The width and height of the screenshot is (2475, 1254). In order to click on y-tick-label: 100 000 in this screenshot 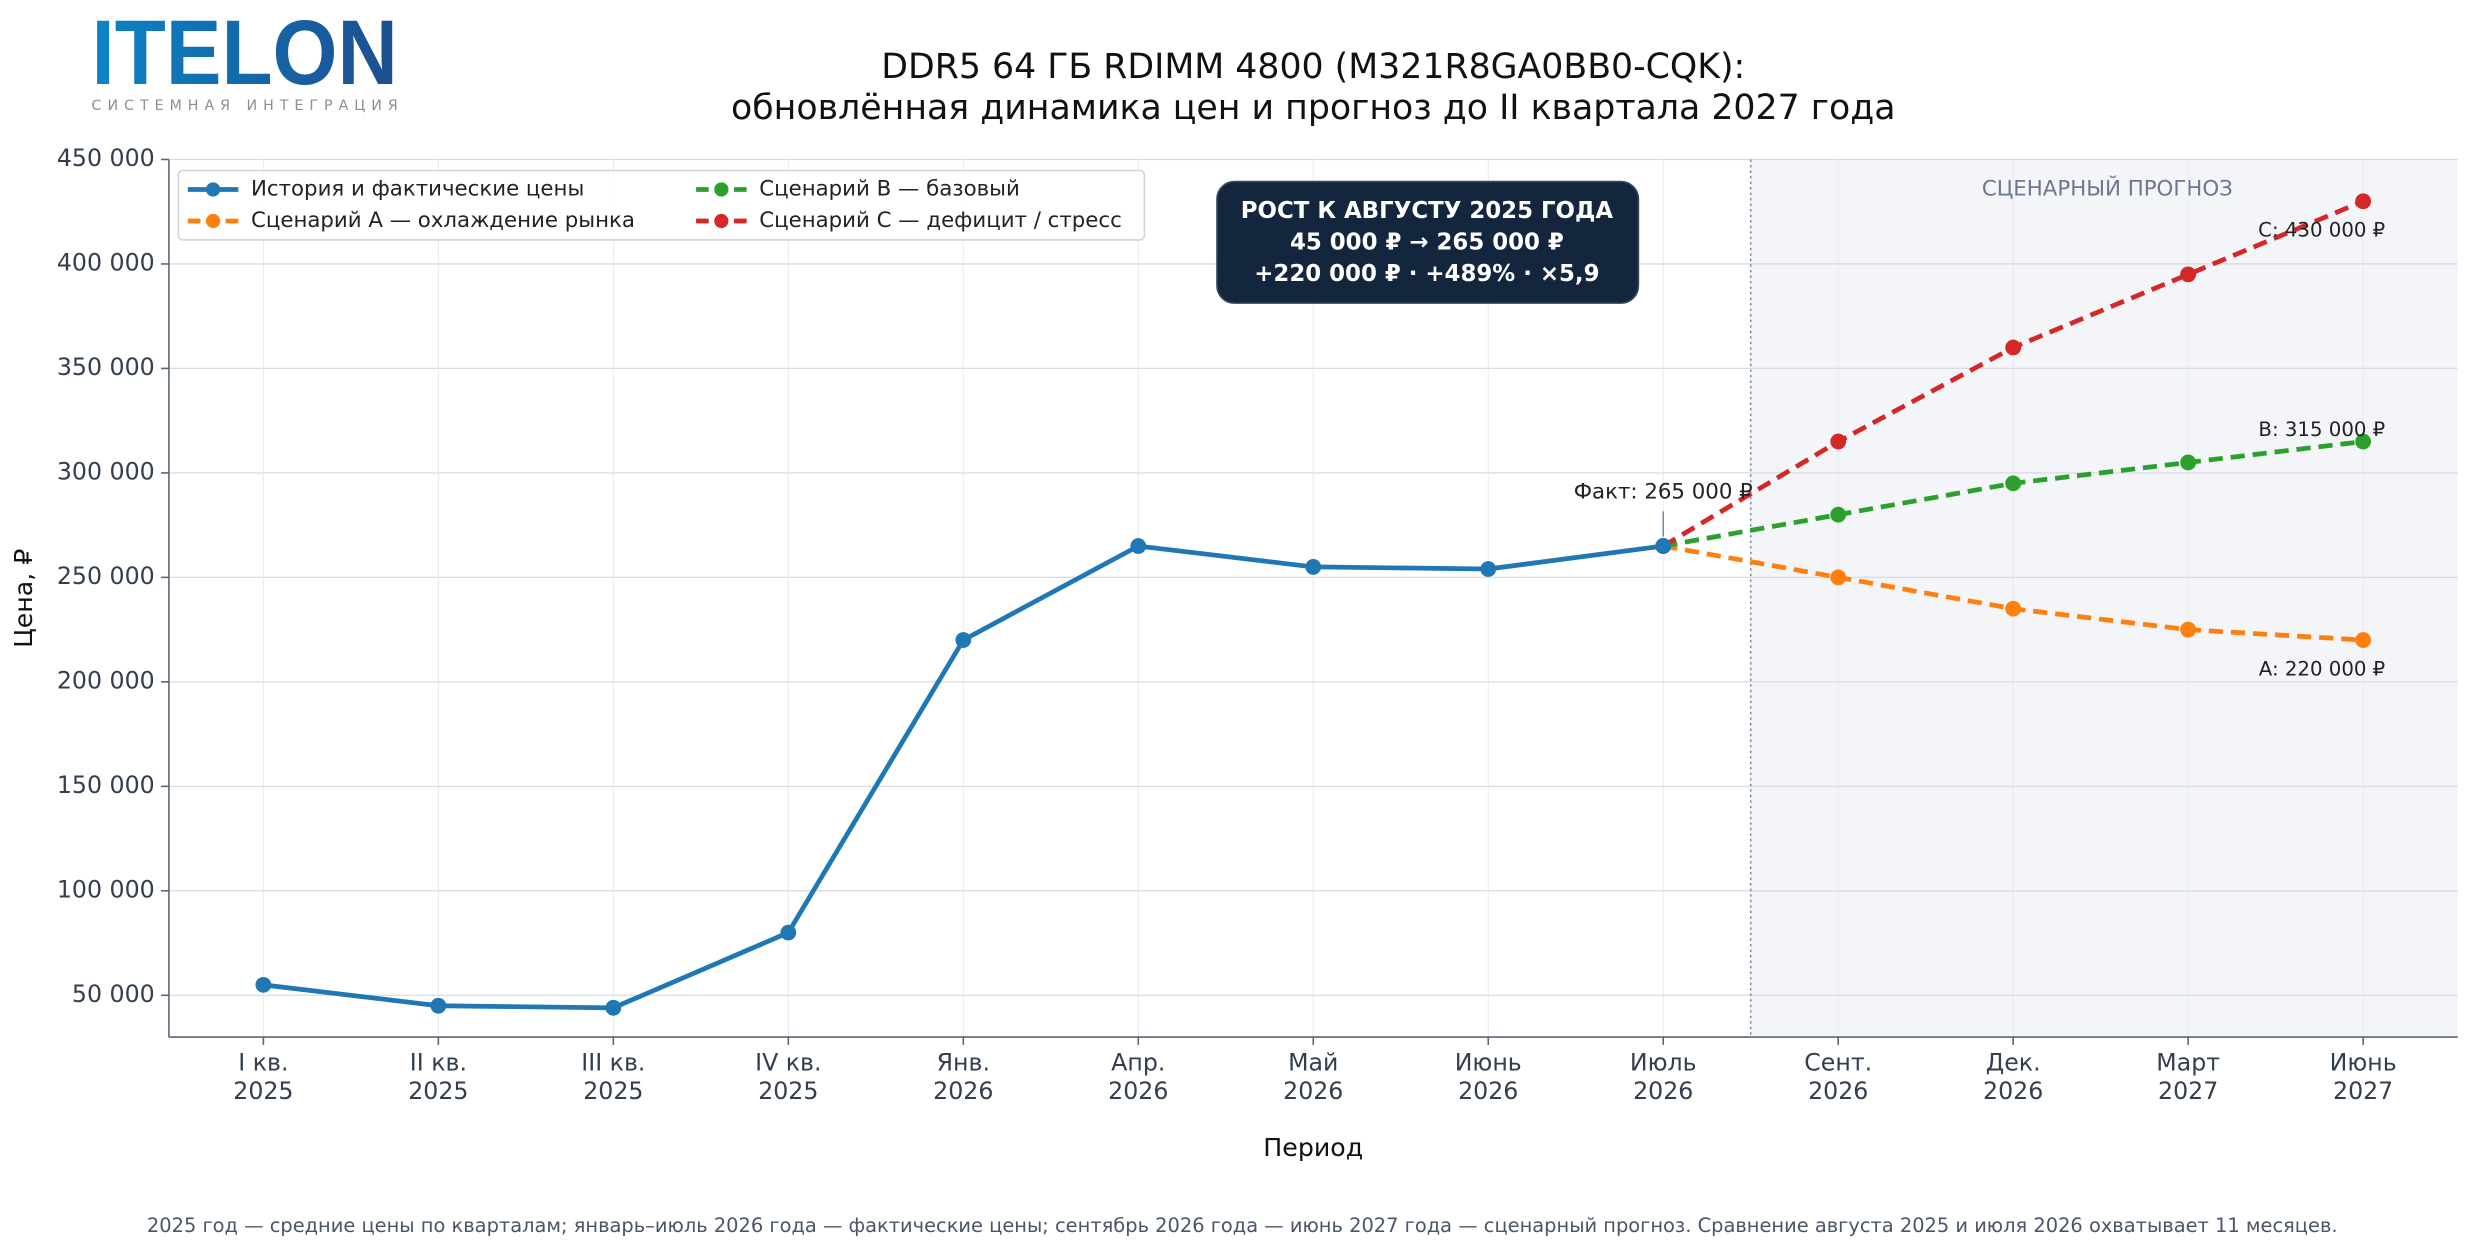, I will do `click(106, 889)`.